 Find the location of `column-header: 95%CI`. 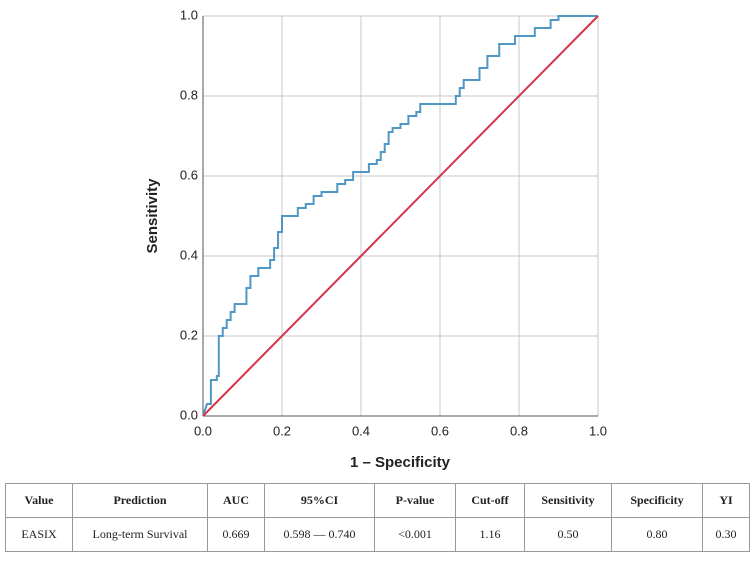

column-header: 95%CI is located at coordinates (319, 500).